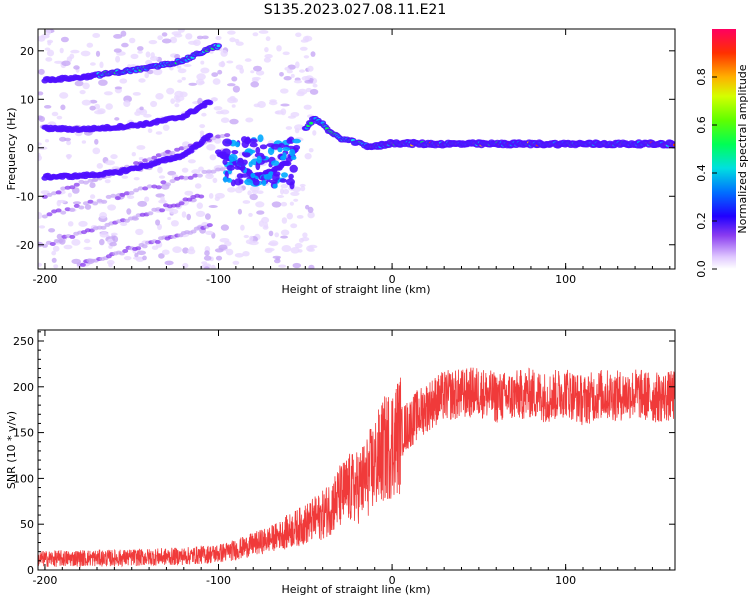  I want to click on figure-title: S135.2023.027.08.11.E21, so click(355, 10).